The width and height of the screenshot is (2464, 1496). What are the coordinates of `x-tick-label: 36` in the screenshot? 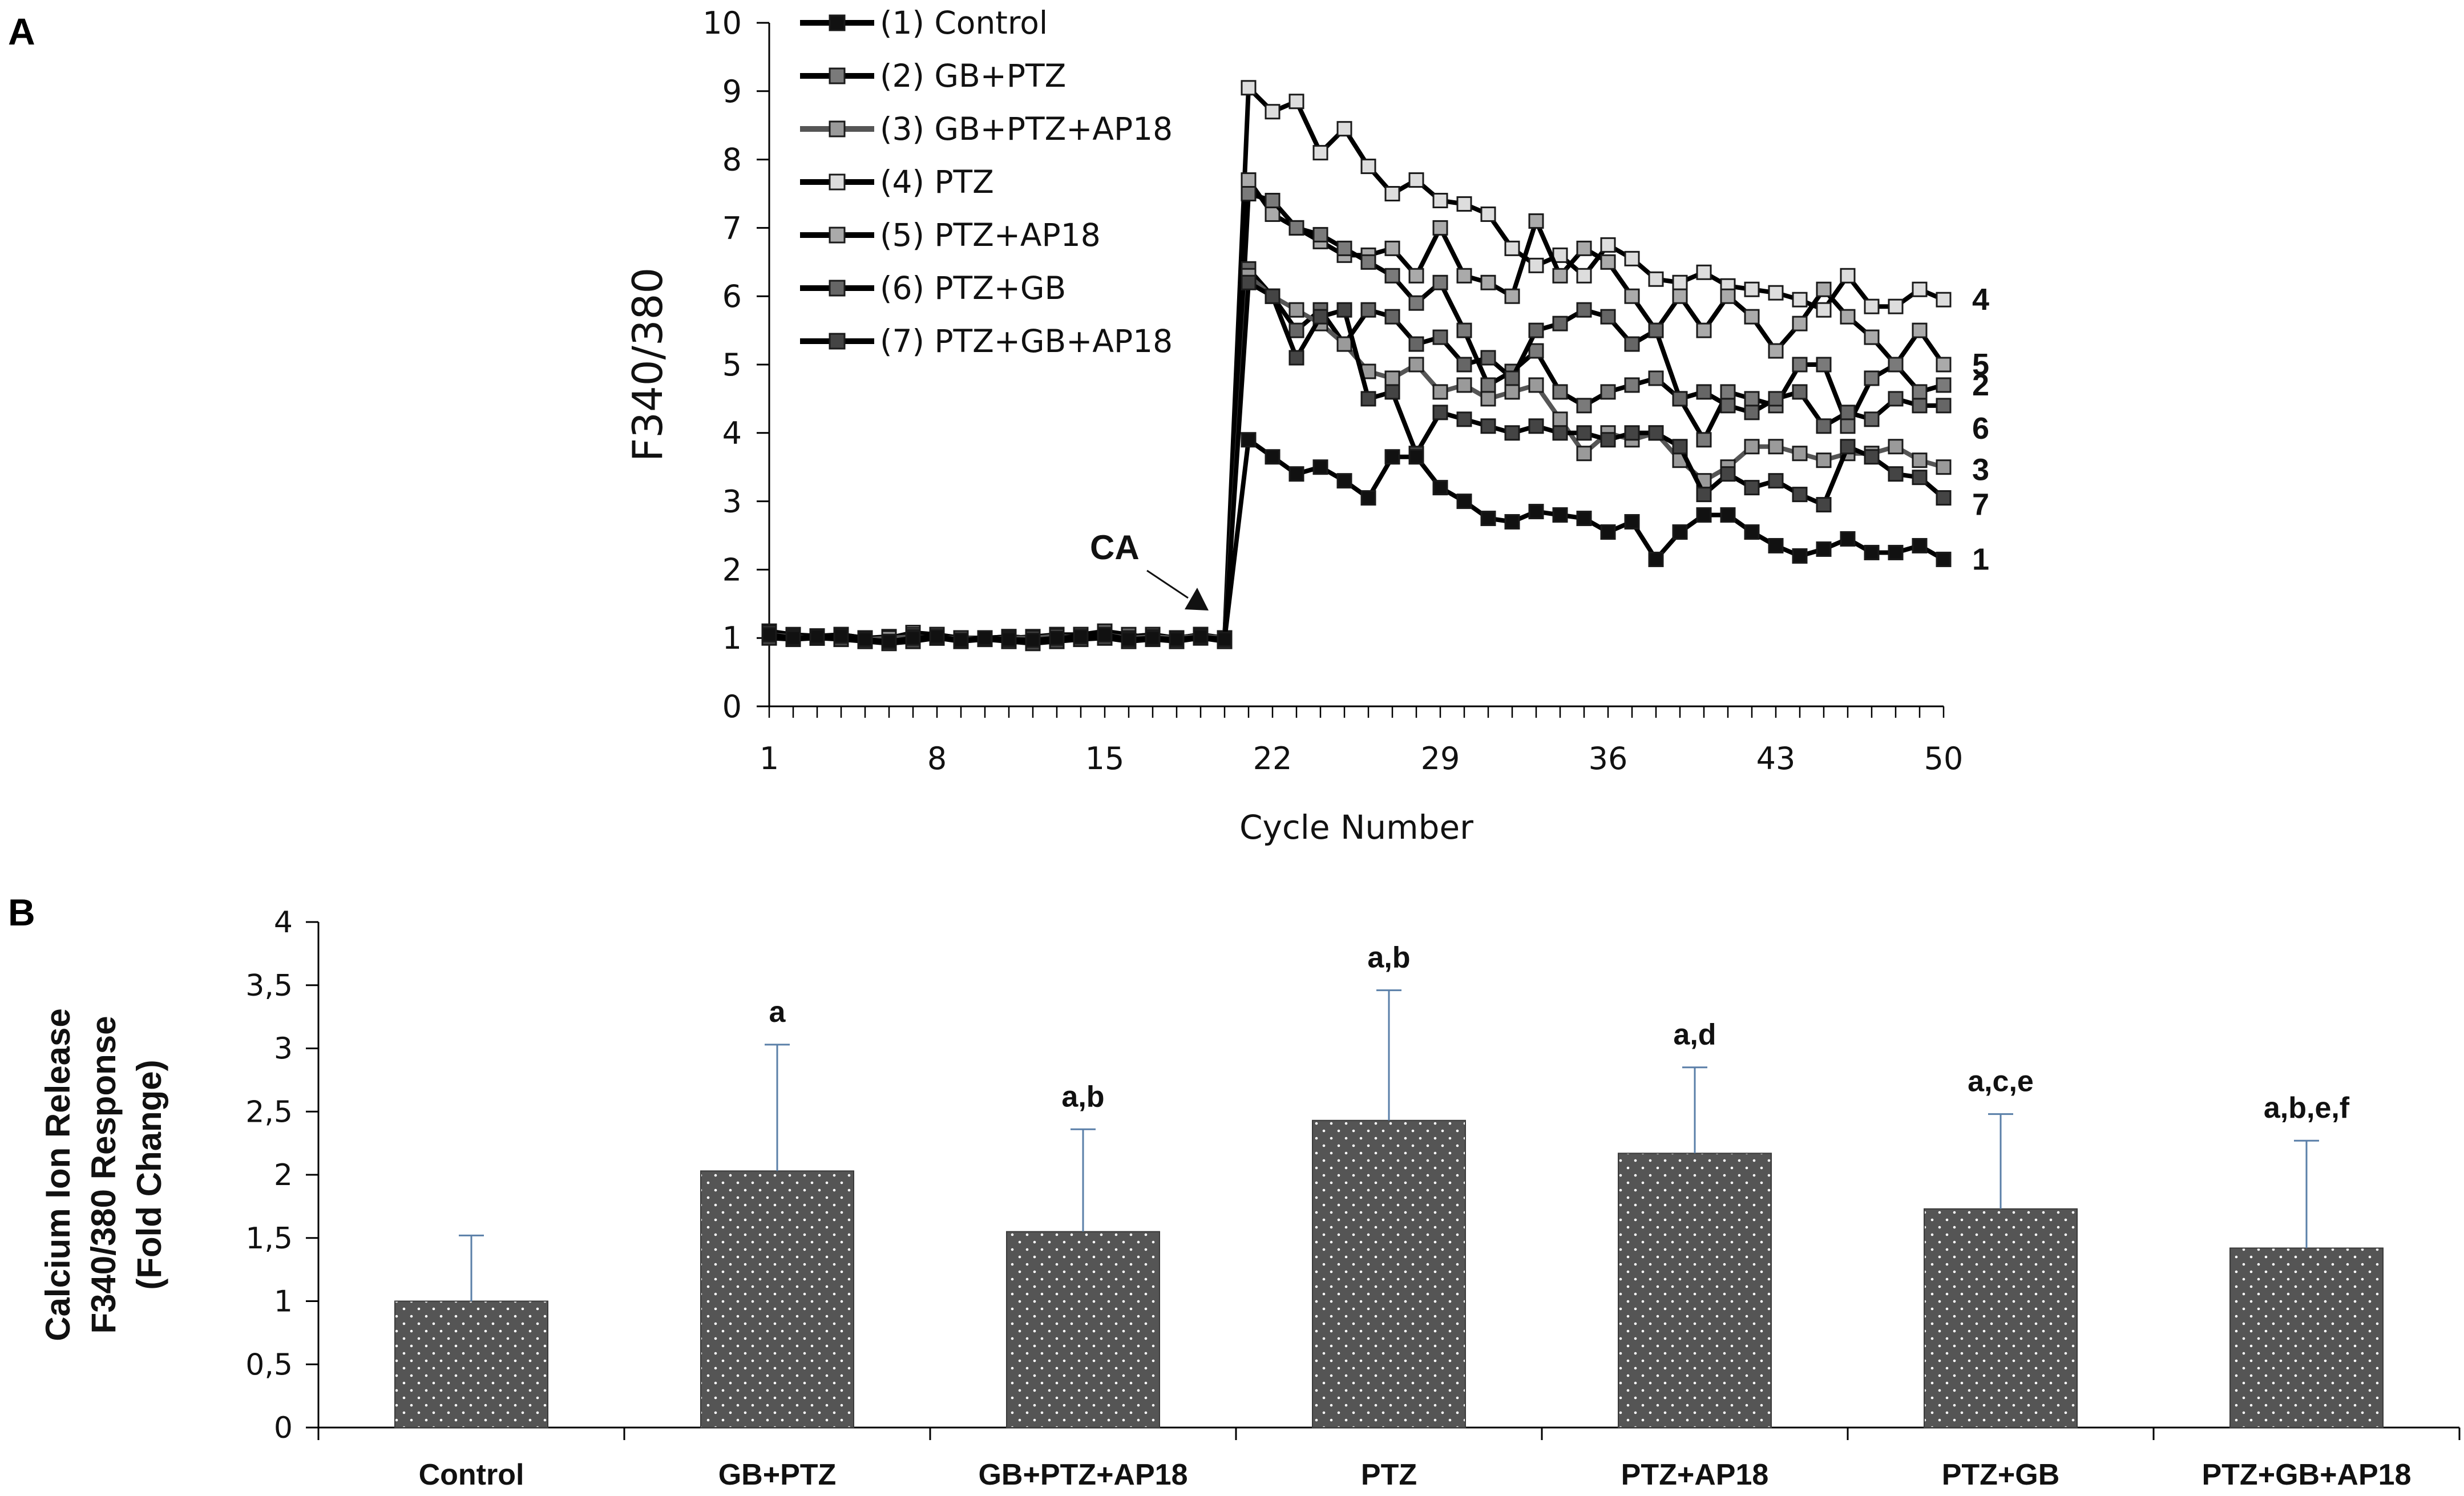 It's located at (1608, 759).